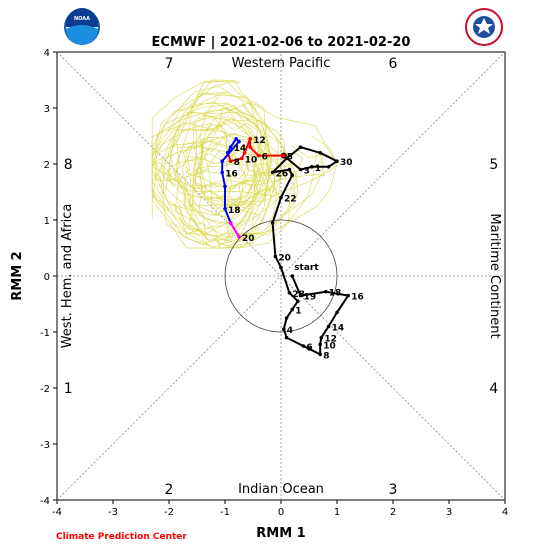 Image resolution: width=547 pixels, height=547 pixels. What do you see at coordinates (393, 64) in the screenshot?
I see `phase-number: 6` at bounding box center [393, 64].